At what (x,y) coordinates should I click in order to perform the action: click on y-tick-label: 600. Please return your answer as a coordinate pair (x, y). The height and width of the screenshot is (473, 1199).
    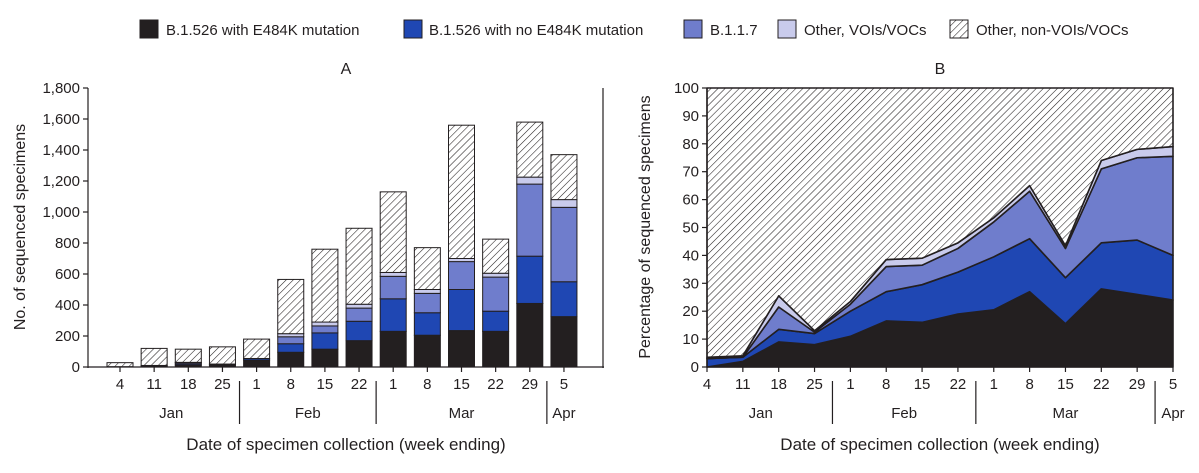
    Looking at the image, I should click on (67, 274).